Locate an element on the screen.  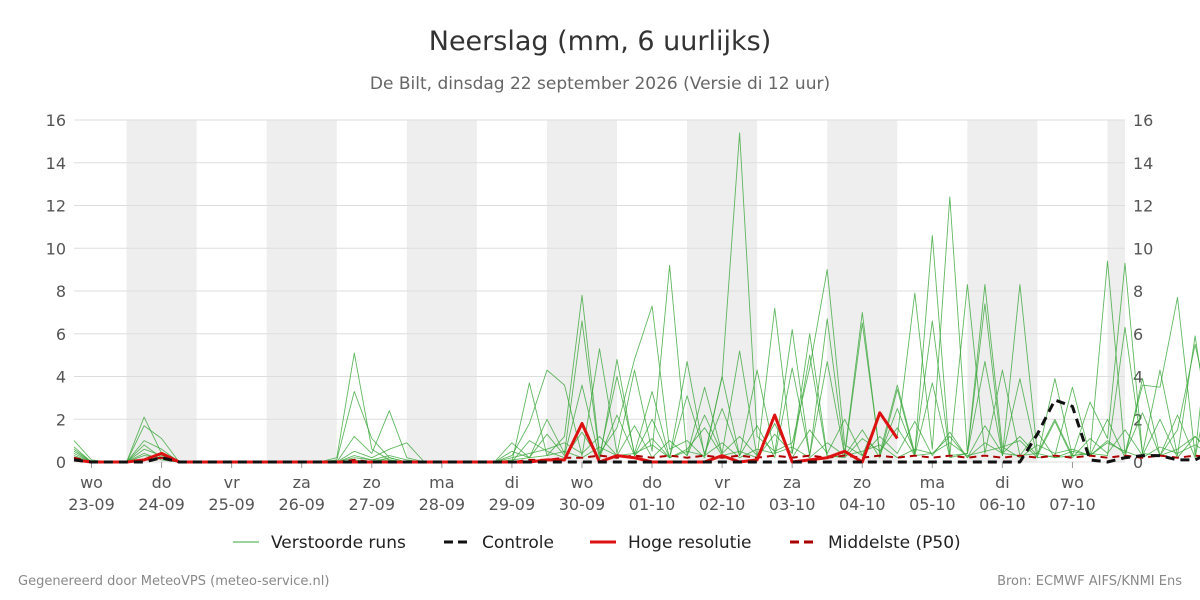
x-tick-date-1: 24-09 is located at coordinates (161, 504).